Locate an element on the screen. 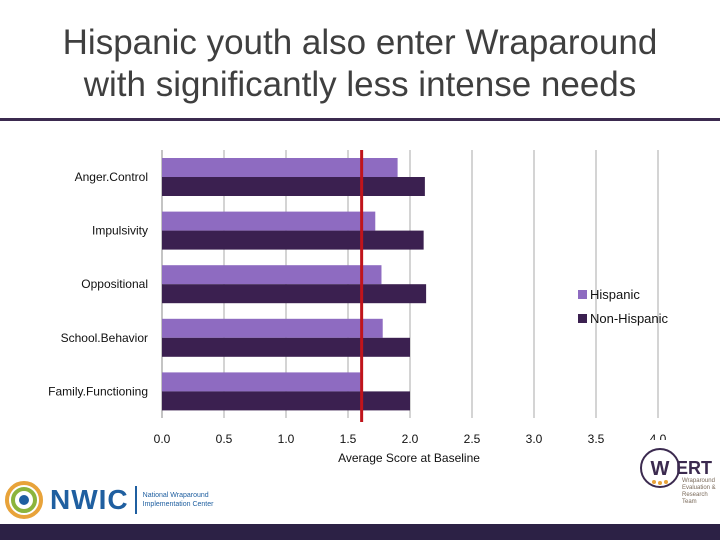  x-tick-label: 1.5 is located at coordinates (348, 439).